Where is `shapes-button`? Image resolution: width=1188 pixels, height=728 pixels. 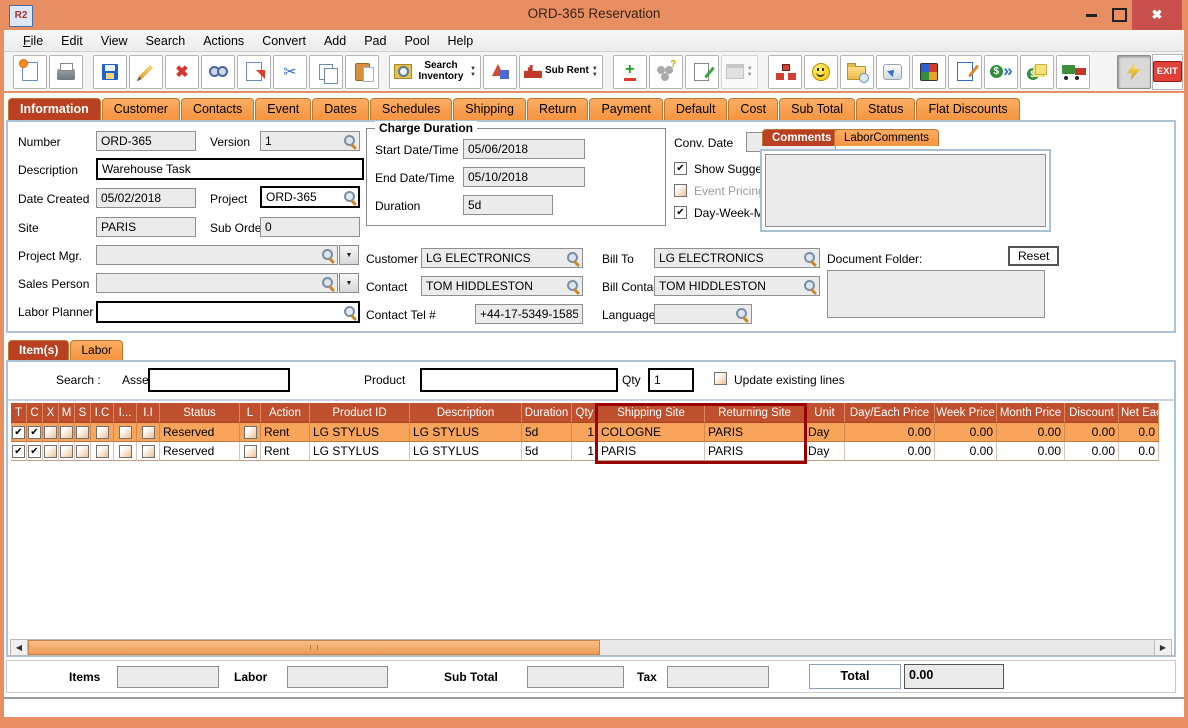 shapes-button is located at coordinates (499, 71).